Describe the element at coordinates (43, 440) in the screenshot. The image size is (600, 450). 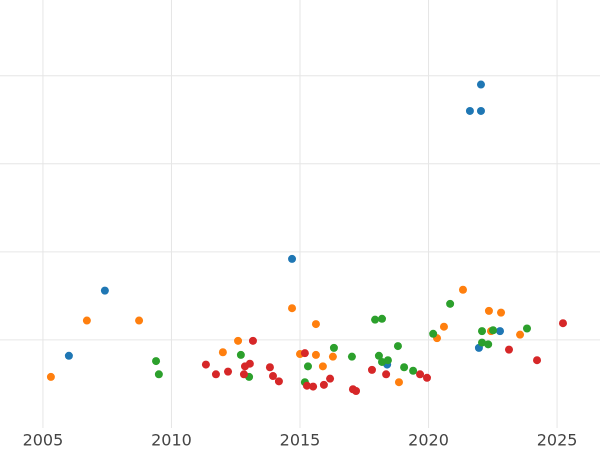
I see `x-tick-label: 2005` at that location.